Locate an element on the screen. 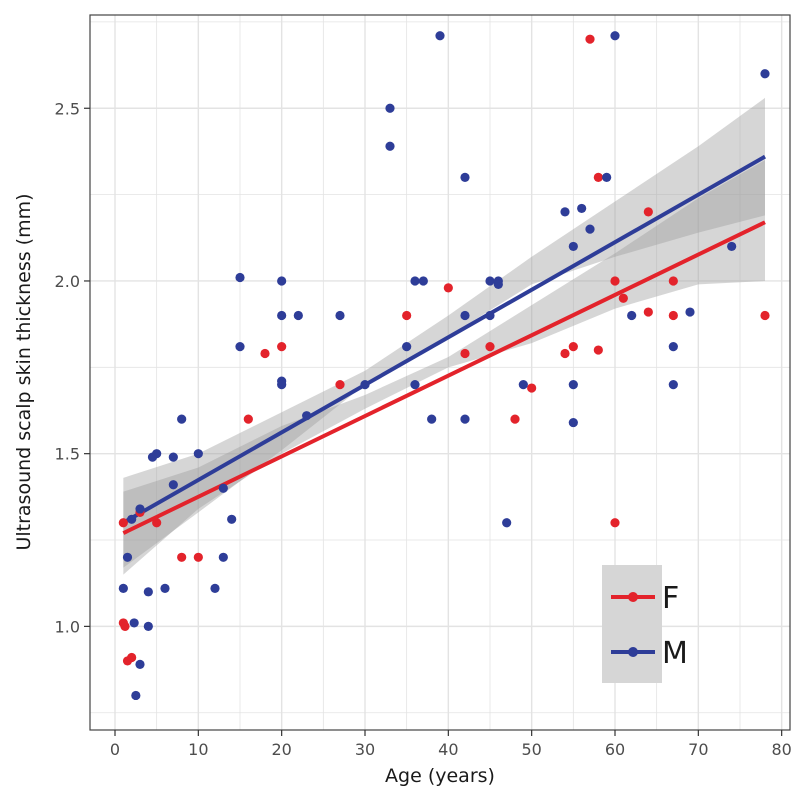  x-tick-label: 40 is located at coordinates (448, 749).